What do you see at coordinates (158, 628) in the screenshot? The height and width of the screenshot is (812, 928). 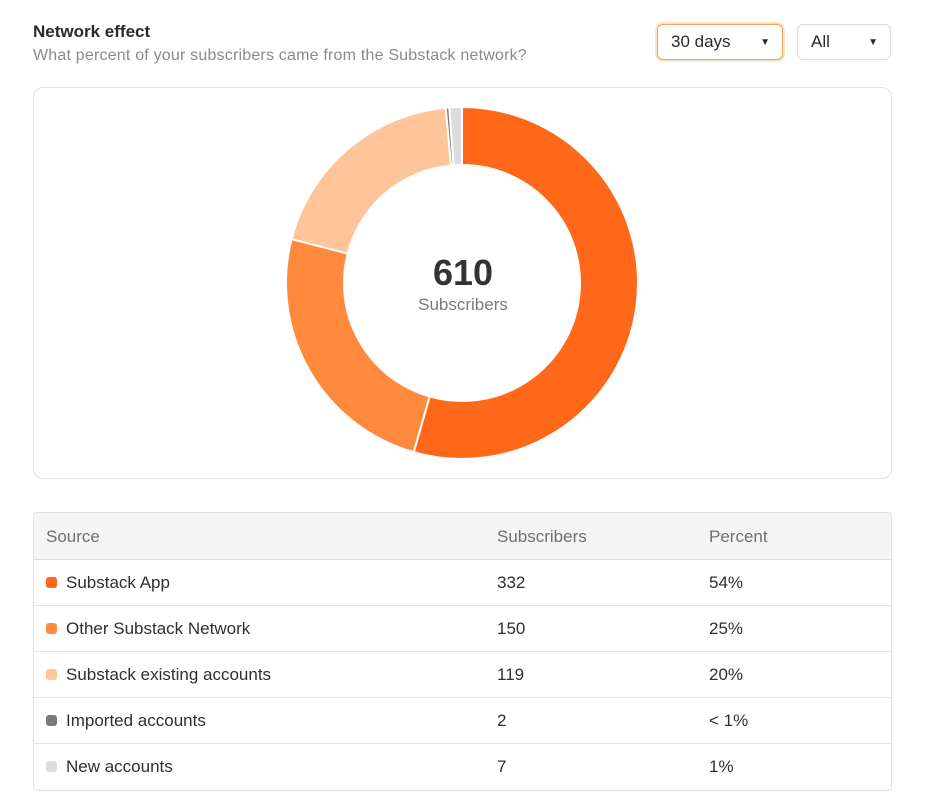 I see `row-source: Other Substack Network` at bounding box center [158, 628].